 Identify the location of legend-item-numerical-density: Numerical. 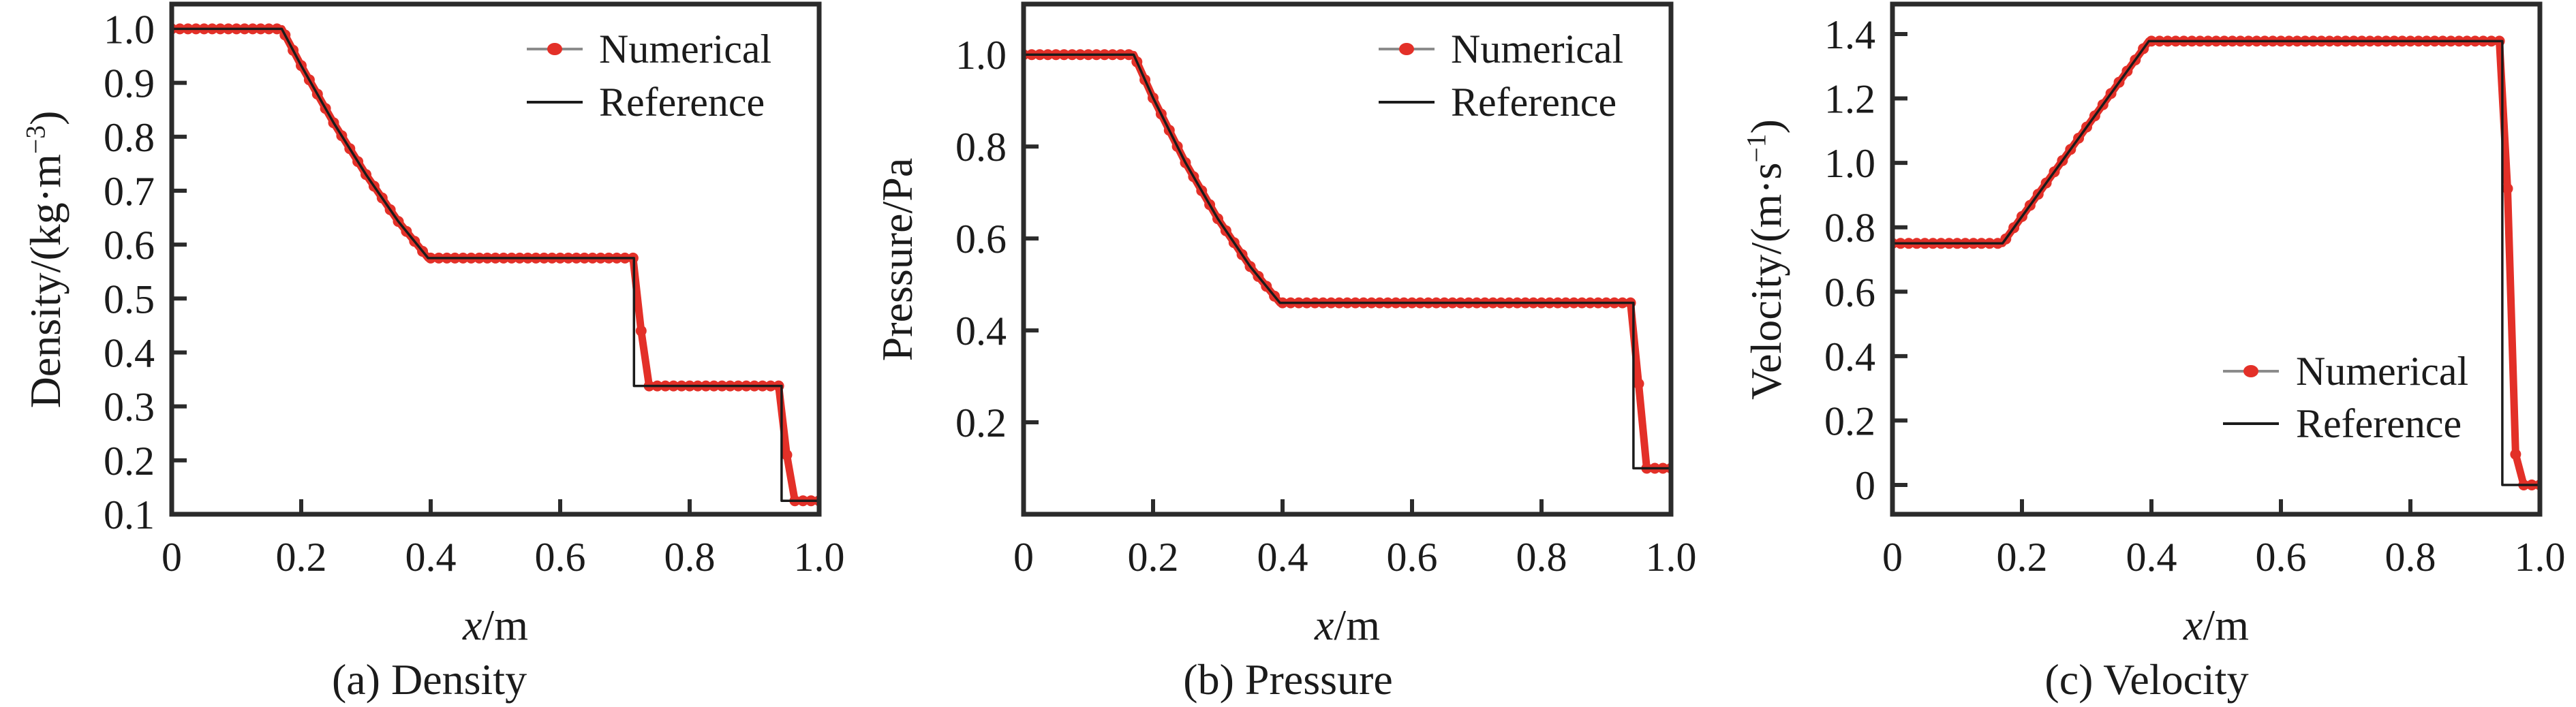
(649, 49).